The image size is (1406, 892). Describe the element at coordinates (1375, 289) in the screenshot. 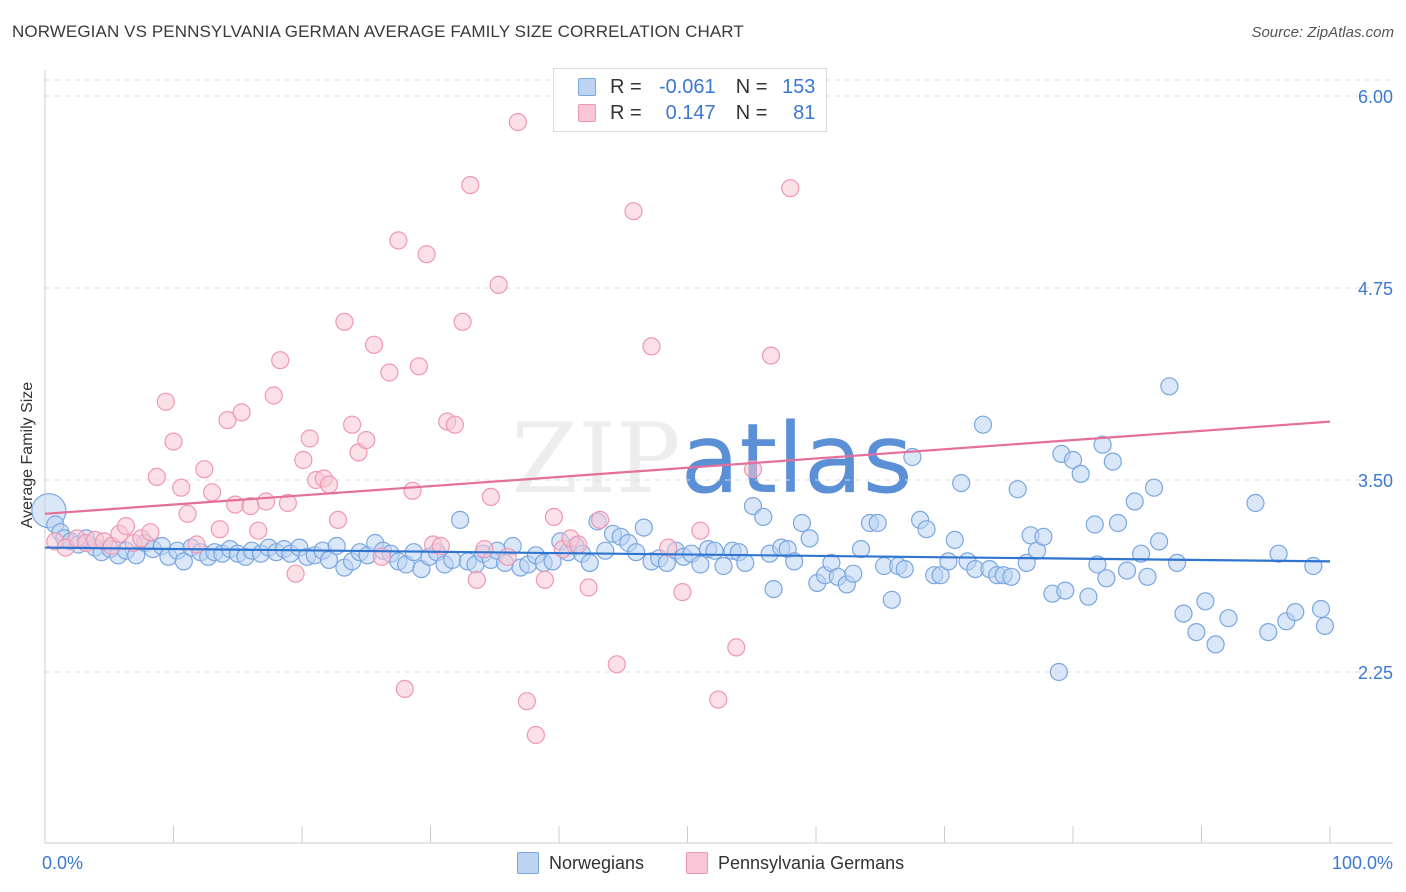

I see `y-tick-label: 4.75` at that location.